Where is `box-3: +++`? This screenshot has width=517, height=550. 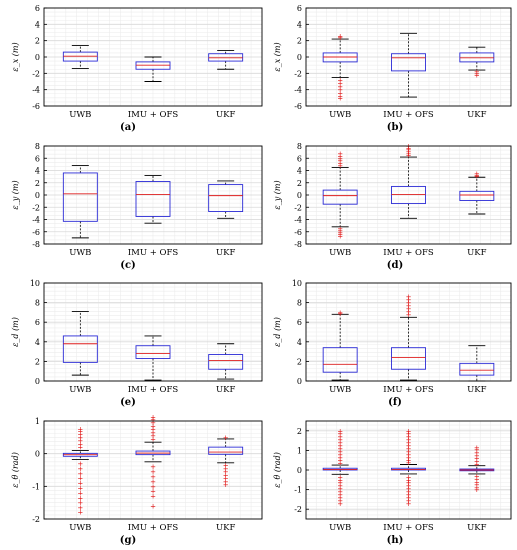 box-3: +++ is located at coordinates (477, 192).